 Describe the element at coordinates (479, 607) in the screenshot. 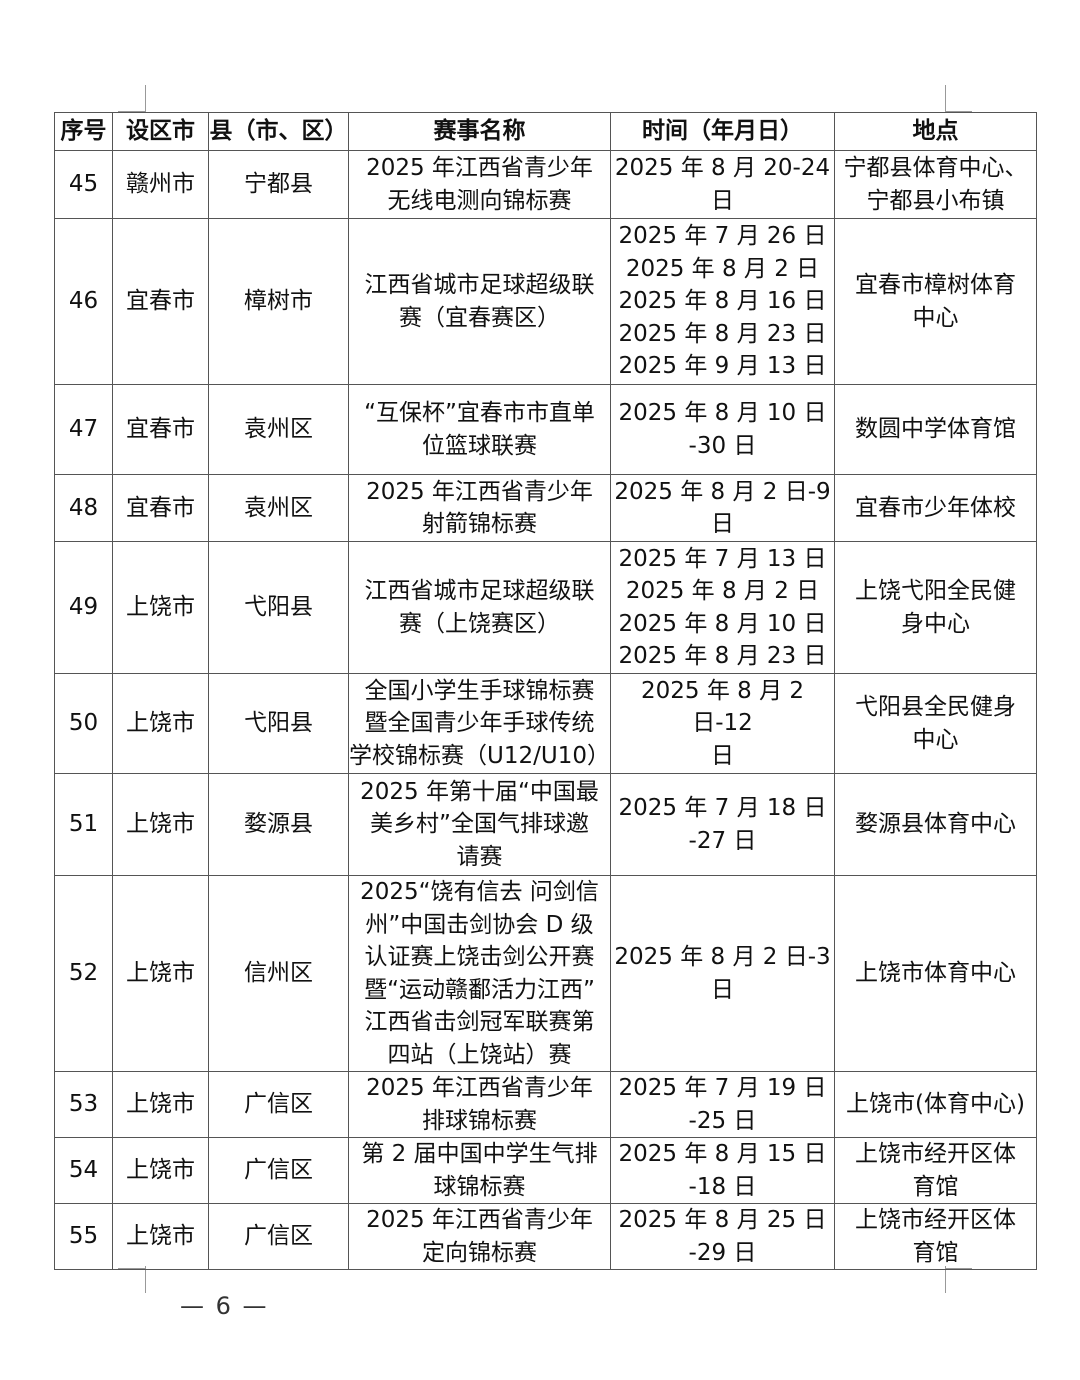

I see `cell-event-name: 江西省城市足球超级联 赛（上饶赛区）` at that location.